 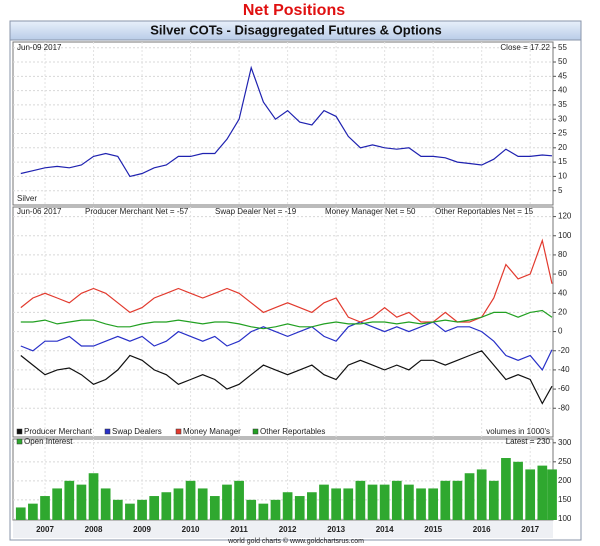 What do you see at coordinates (560, 190) in the screenshot?
I see `y-tick-label: 5` at bounding box center [560, 190].